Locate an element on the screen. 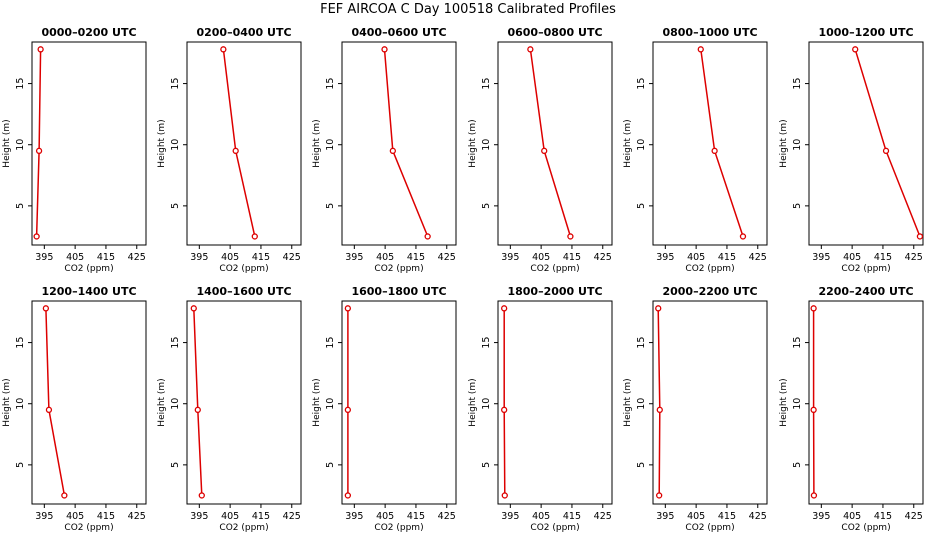 Image resolution: width=936 pixels, height=540 pixels. panel-title: 1600–1800 UTC is located at coordinates (398, 291).